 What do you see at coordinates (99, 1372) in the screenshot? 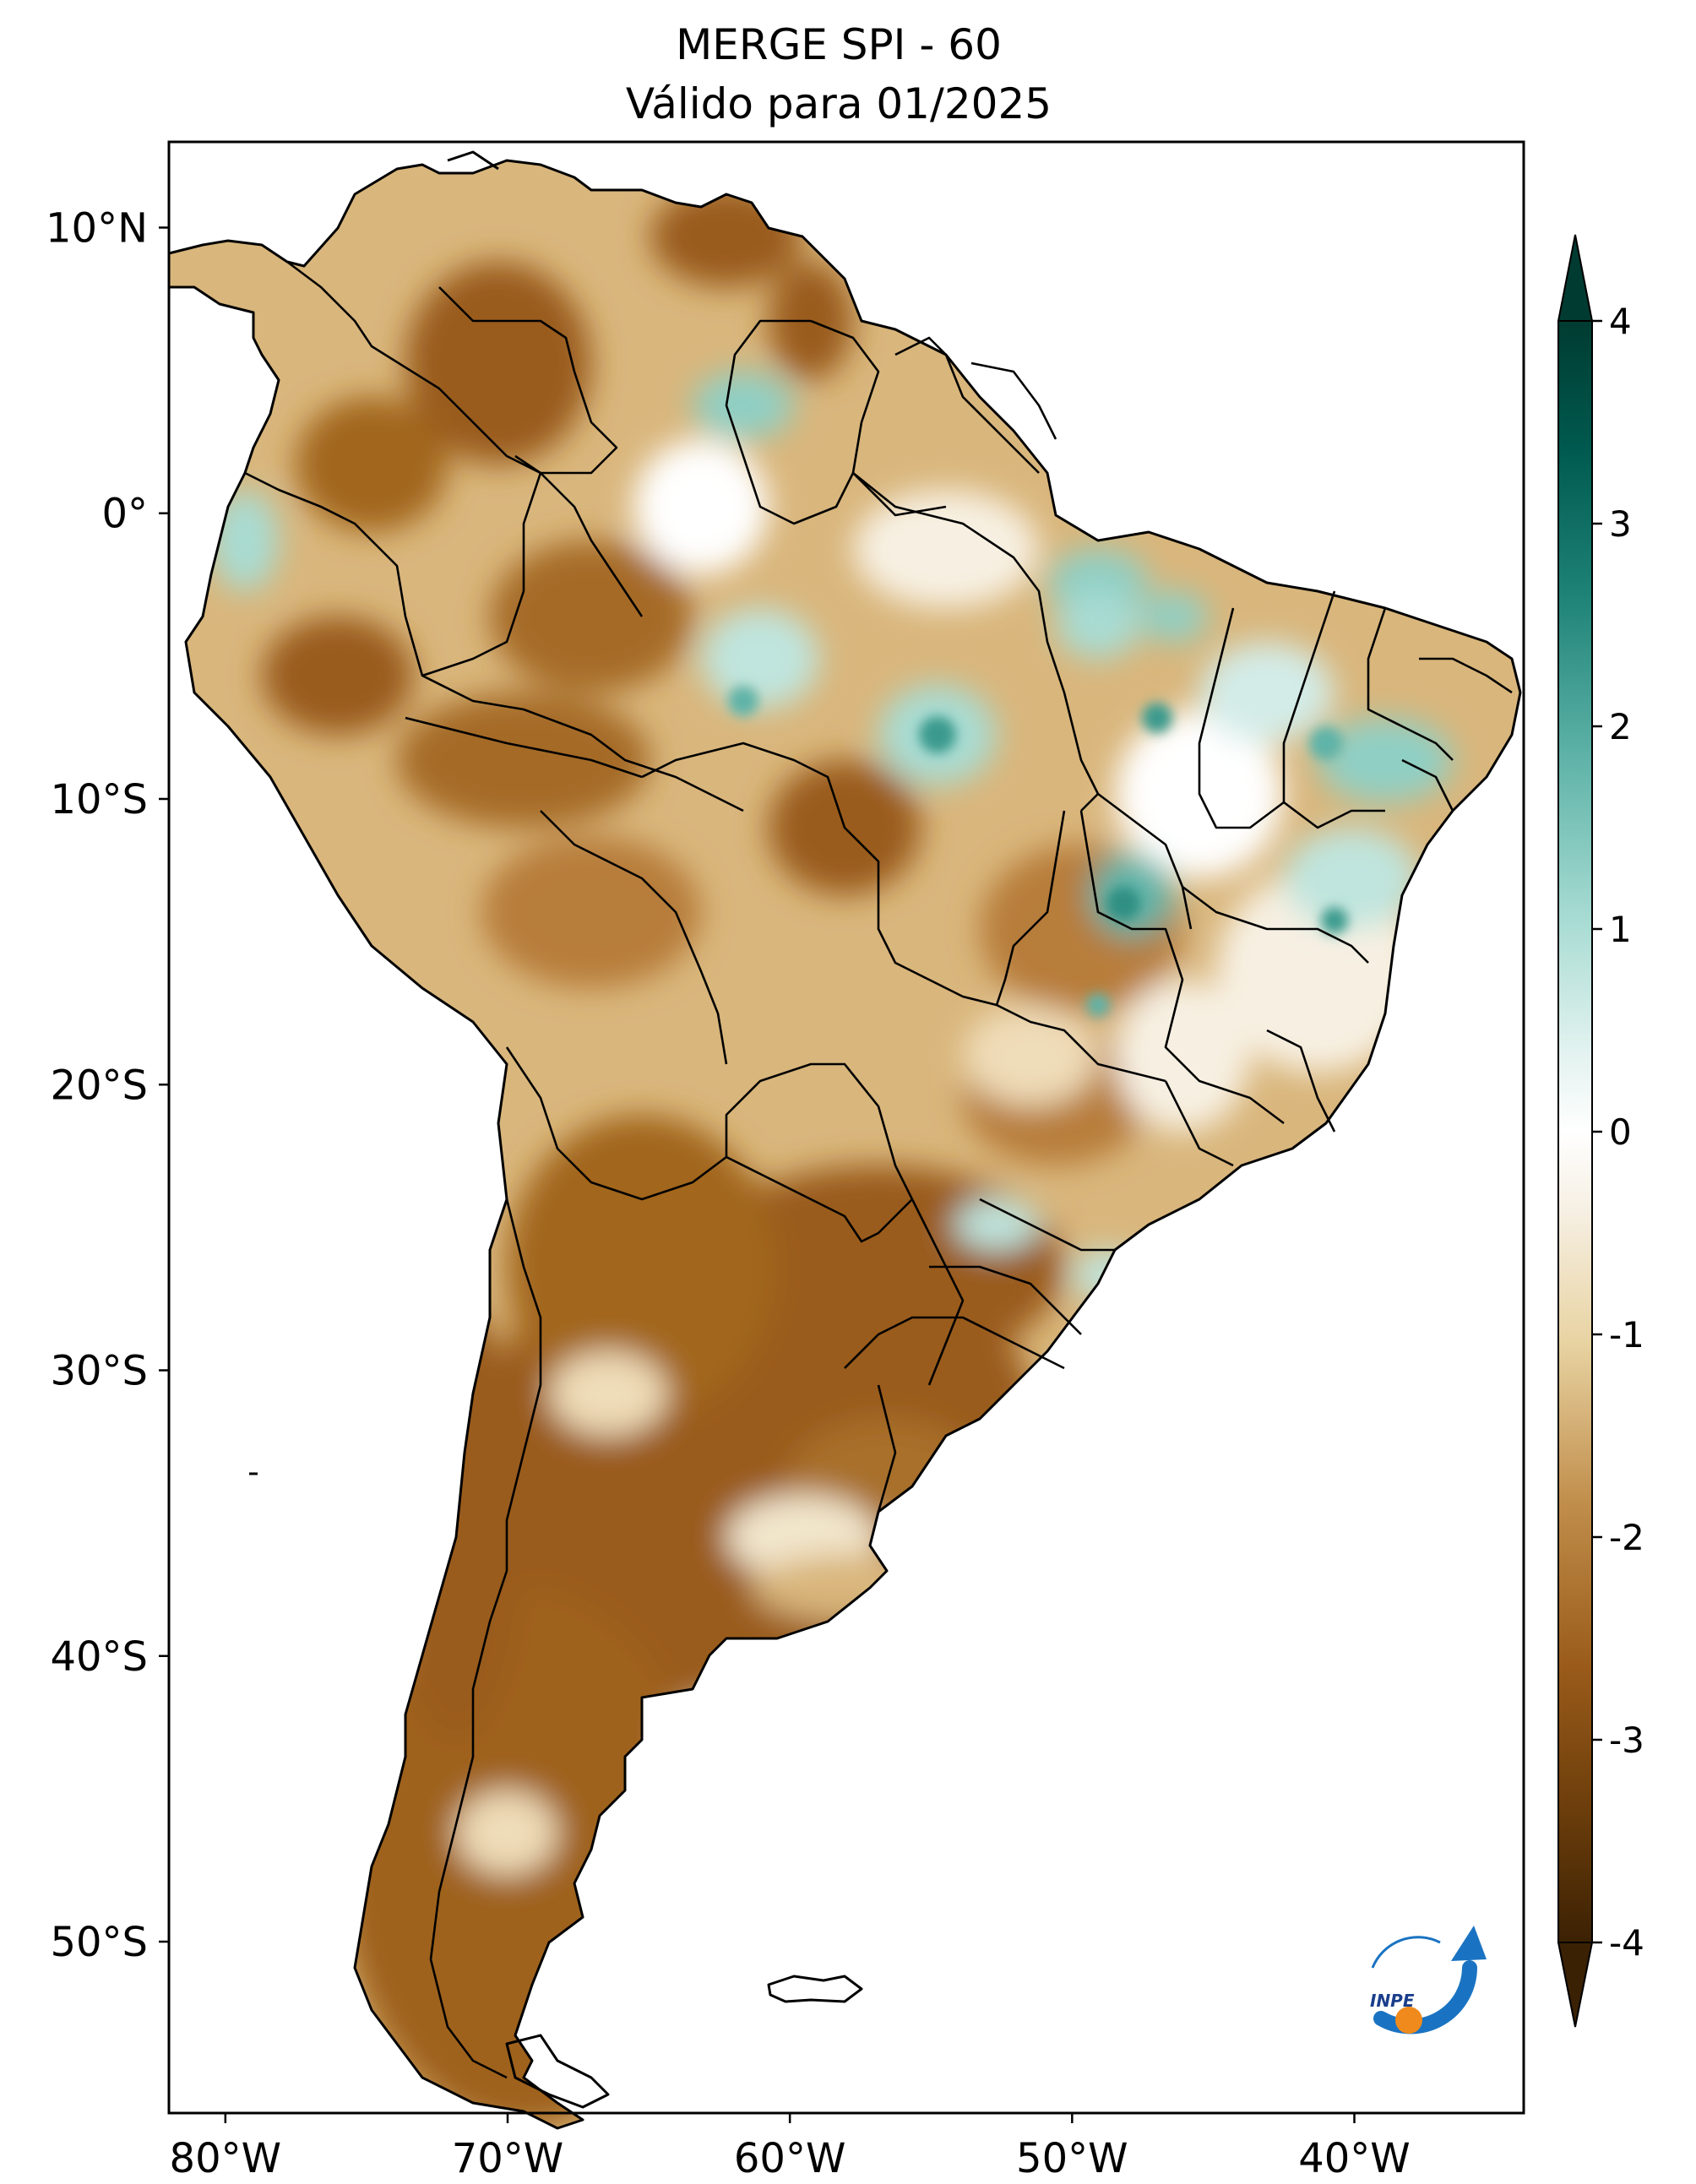
I see `y-tick-label: 30°S` at bounding box center [99, 1372].